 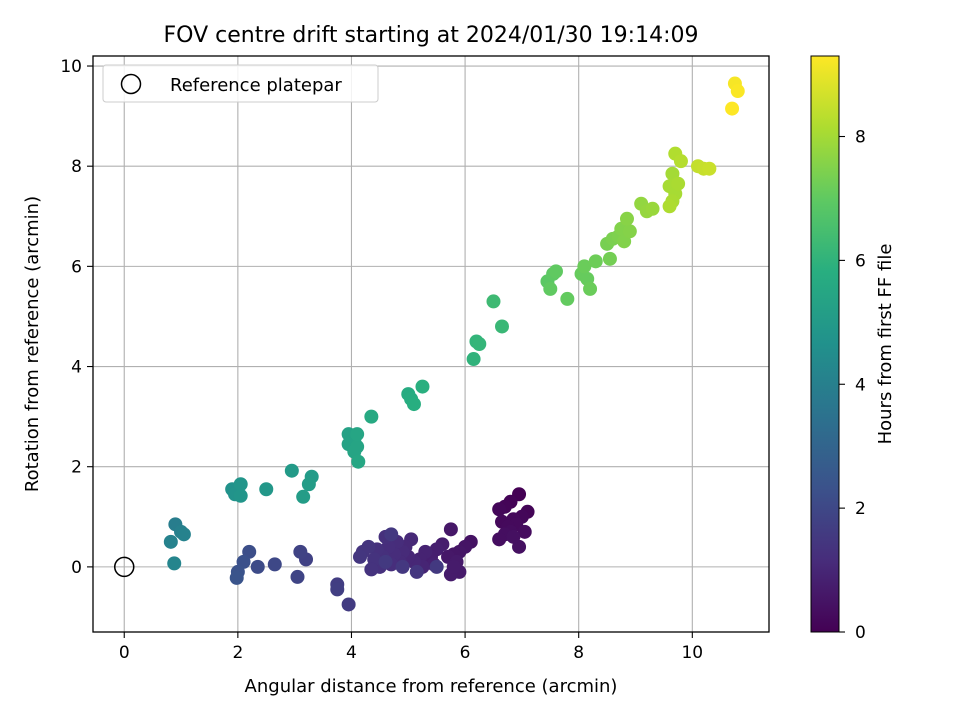 I want to click on y-tick-label: 0, so click(x=76, y=568).